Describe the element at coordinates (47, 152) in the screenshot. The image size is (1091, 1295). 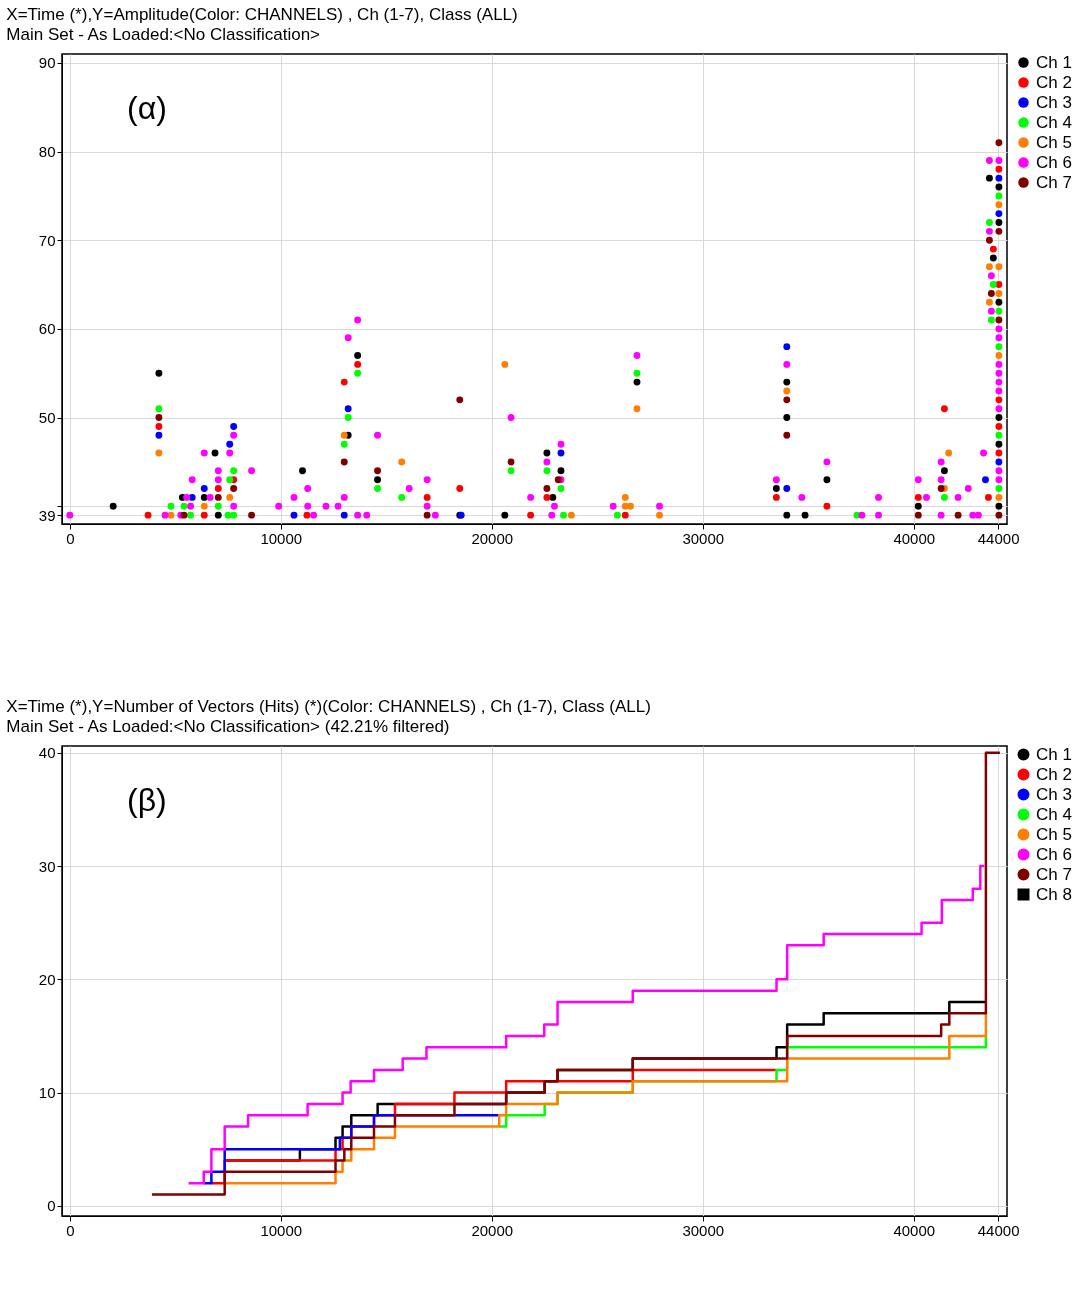
I see `y-tick-label: 80` at that location.